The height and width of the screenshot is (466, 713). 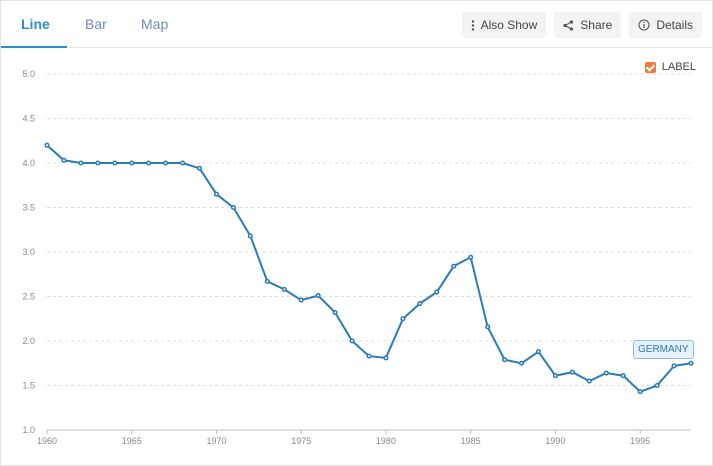 I want to click on y-tick-label: 1.0, so click(x=28, y=430).